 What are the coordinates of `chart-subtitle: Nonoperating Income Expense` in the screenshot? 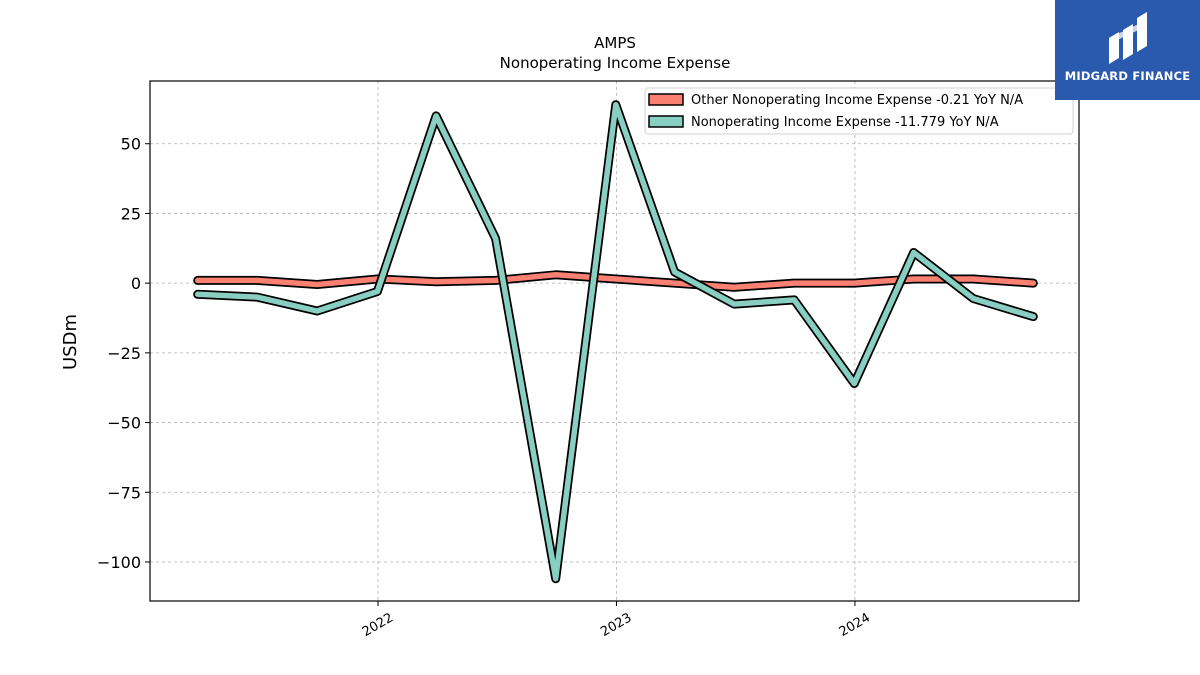 It's located at (615, 63).